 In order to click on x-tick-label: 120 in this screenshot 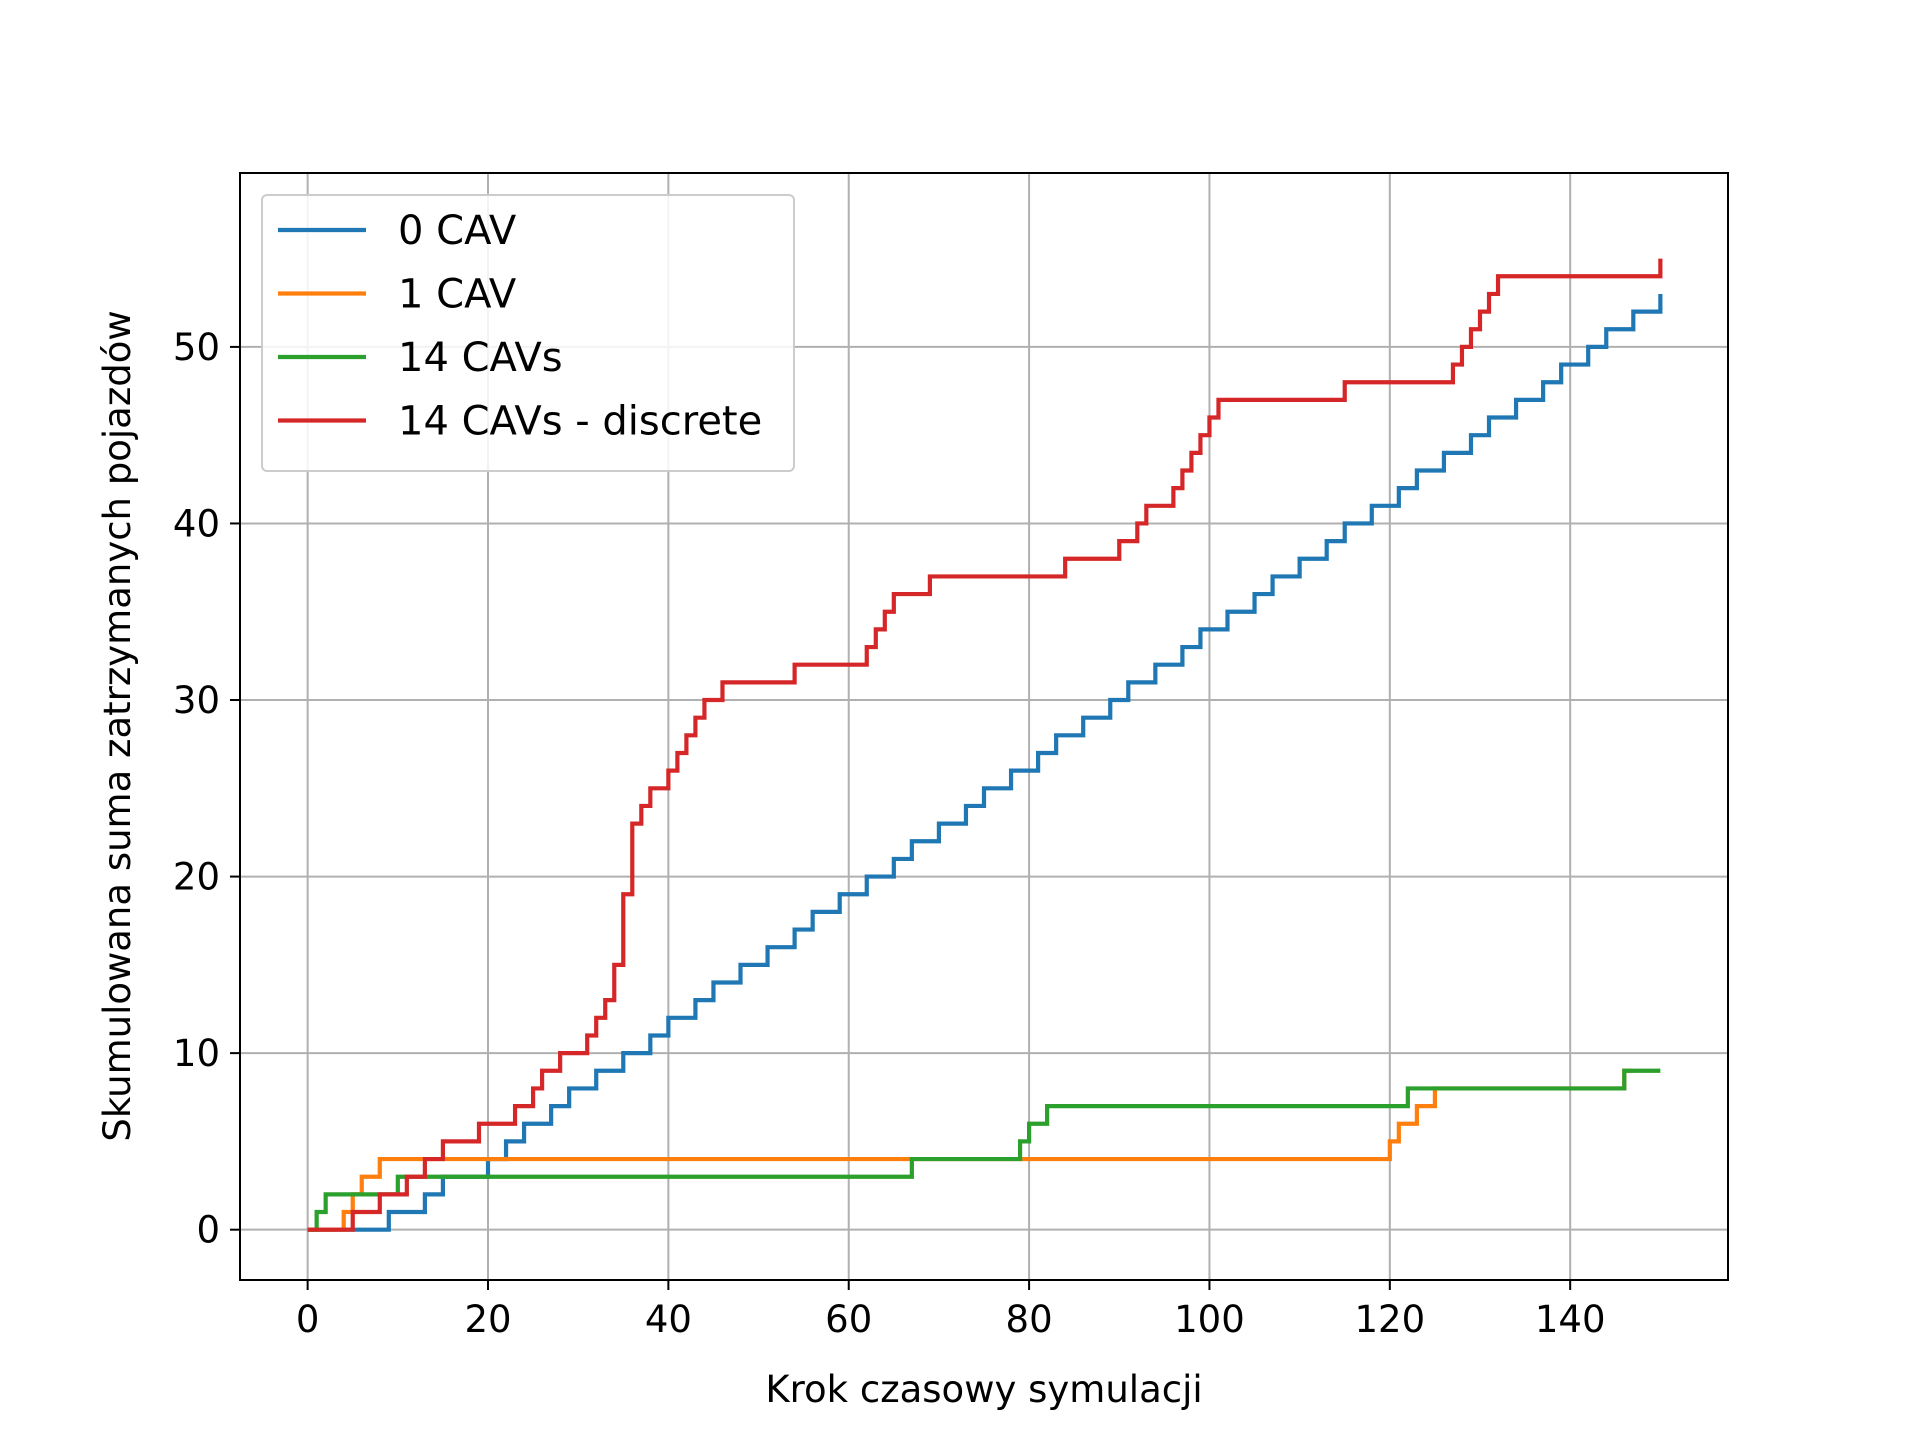, I will do `click(1390, 1319)`.